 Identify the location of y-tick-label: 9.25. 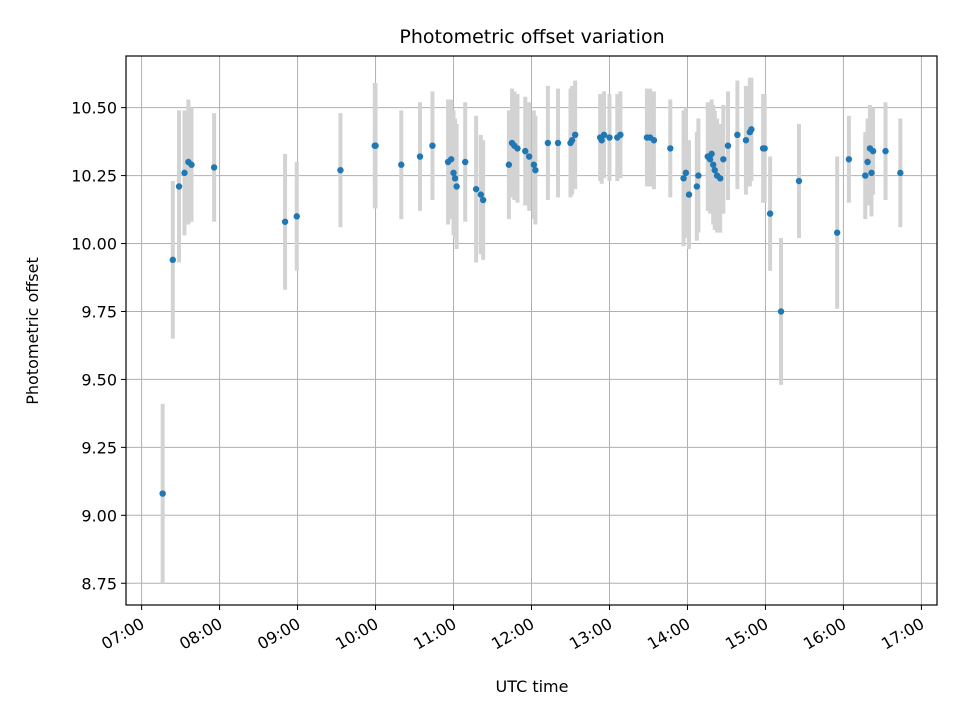
(99, 447).